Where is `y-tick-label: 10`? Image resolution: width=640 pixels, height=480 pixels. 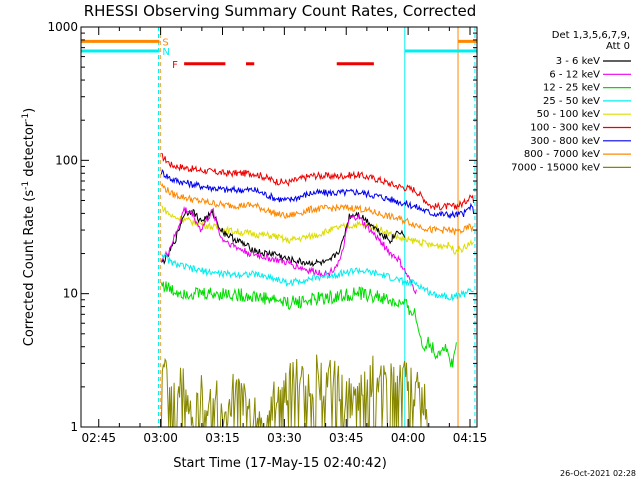 y-tick-label: 10 is located at coordinates (70, 294).